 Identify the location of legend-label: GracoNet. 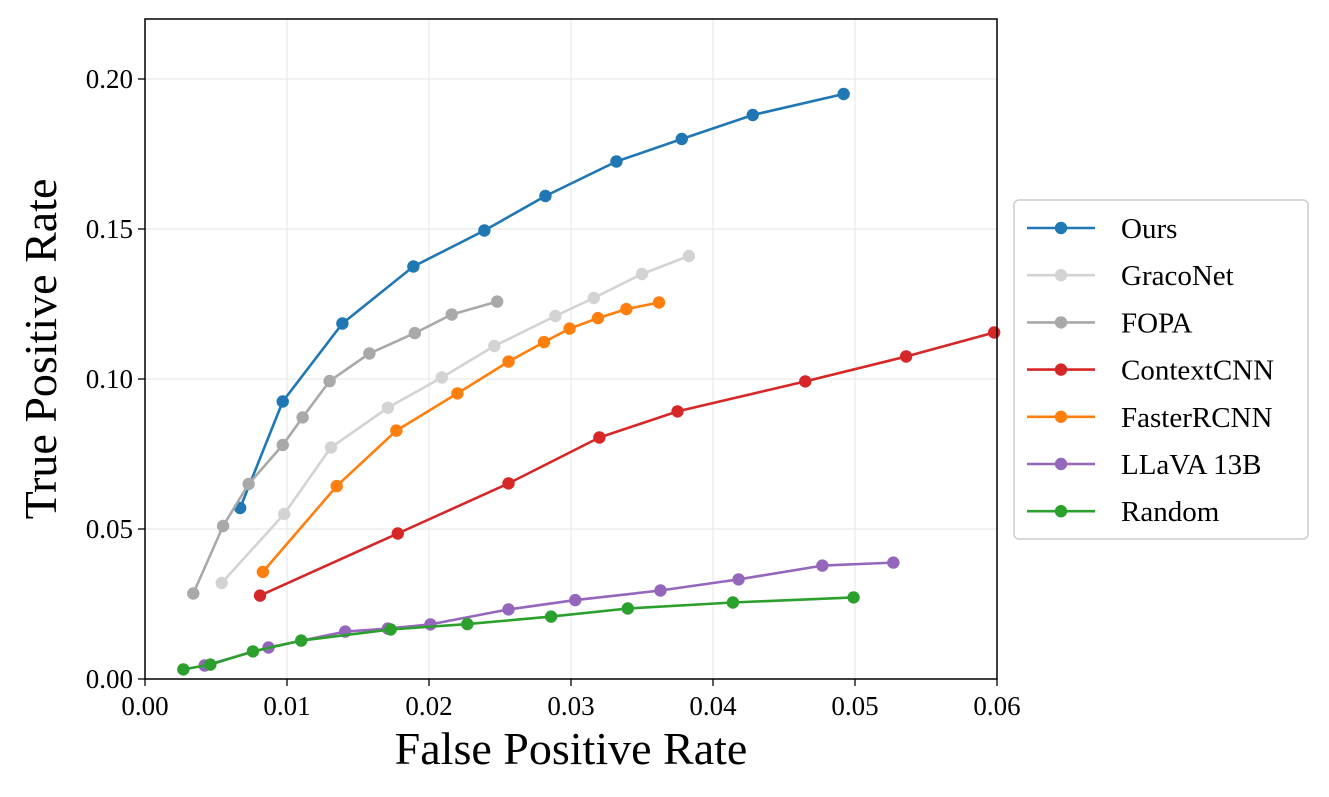
(1177, 276).